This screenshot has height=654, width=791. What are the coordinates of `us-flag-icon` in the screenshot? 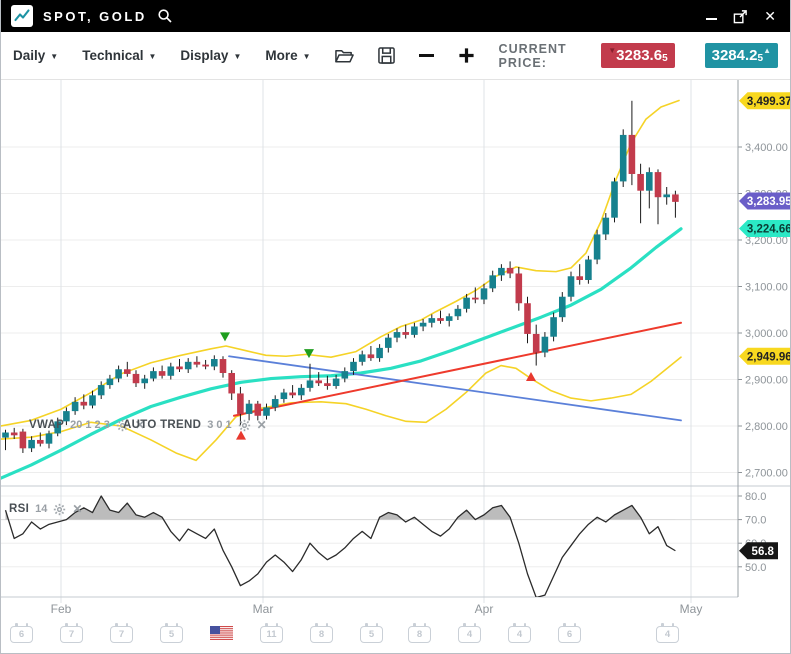 It's located at (221, 633).